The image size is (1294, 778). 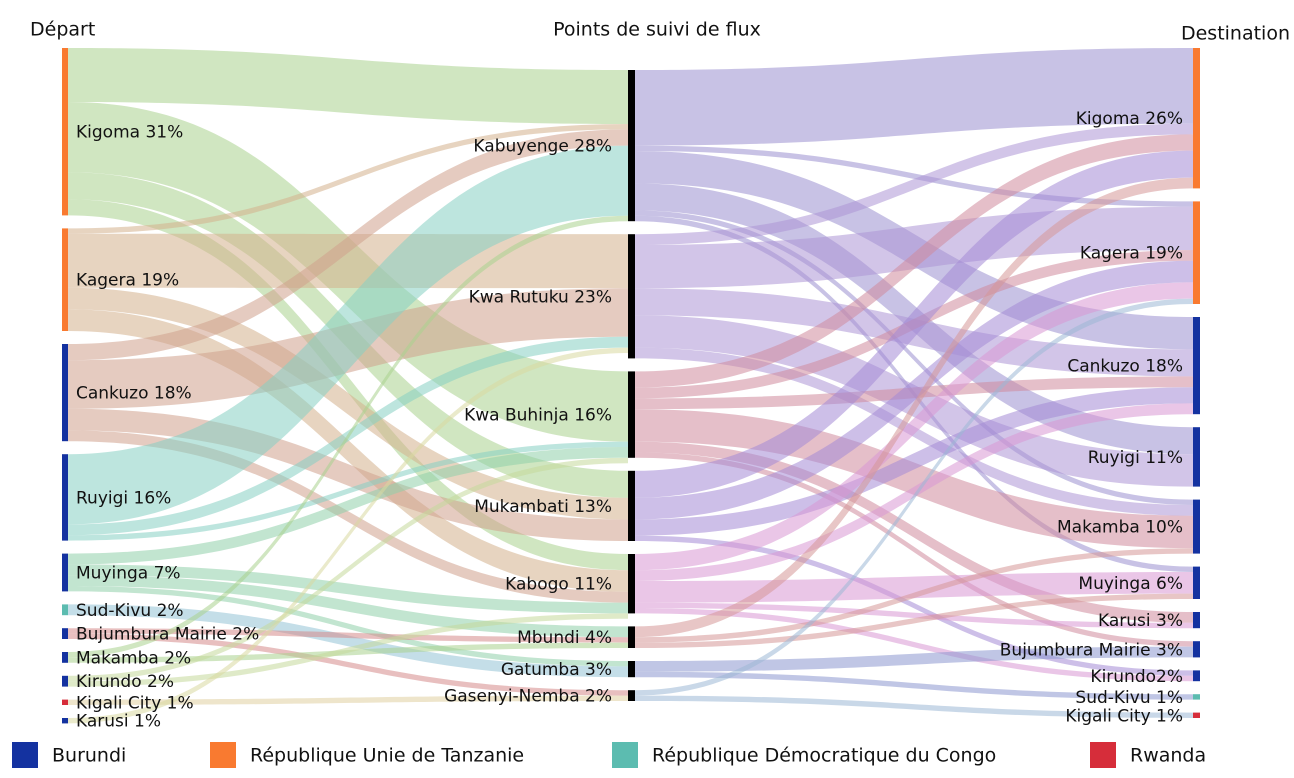 I want to click on node-label: Kwa Rutuku 23%, so click(x=540, y=297).